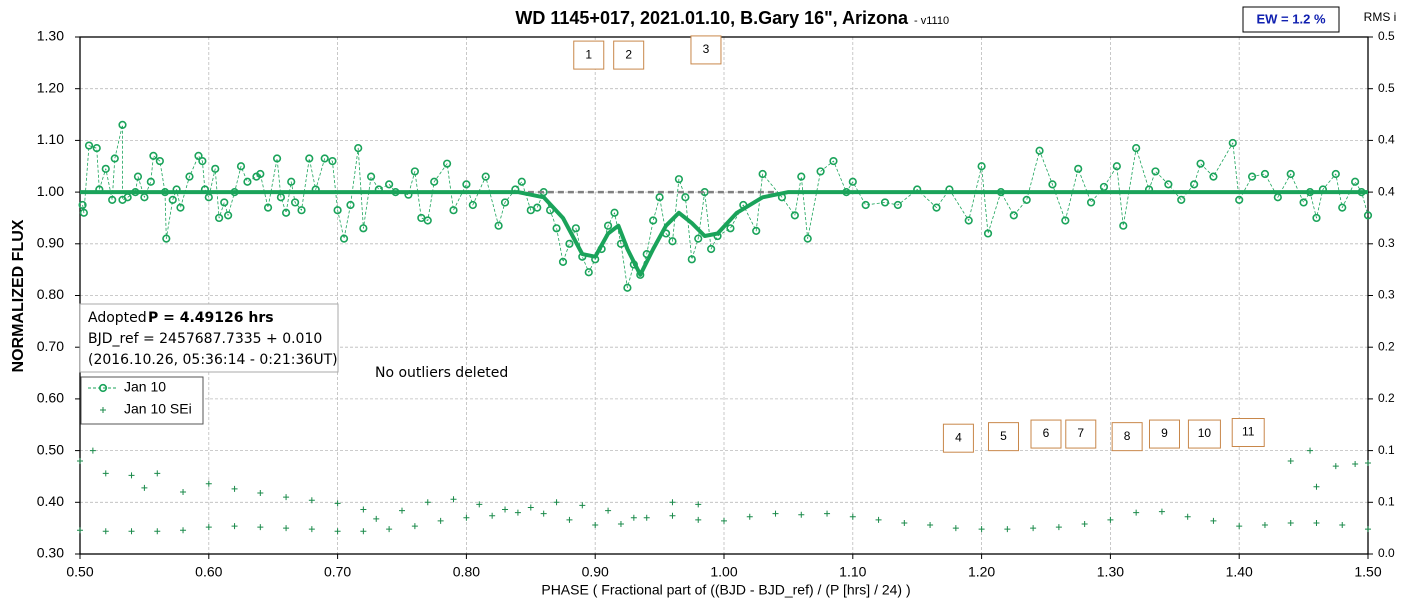  What do you see at coordinates (50, 553) in the screenshot?
I see `y-tick-label: 0.30` at bounding box center [50, 553].